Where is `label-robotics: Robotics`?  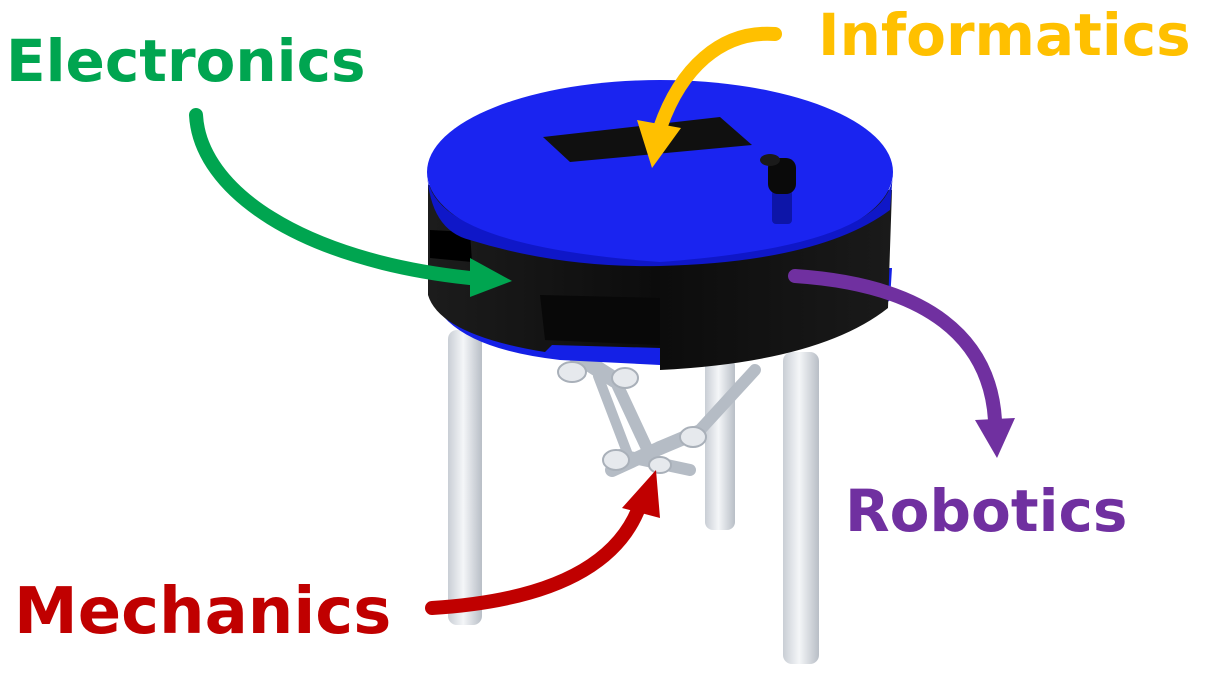
label-robotics: Robotics is located at coordinates (986, 511).